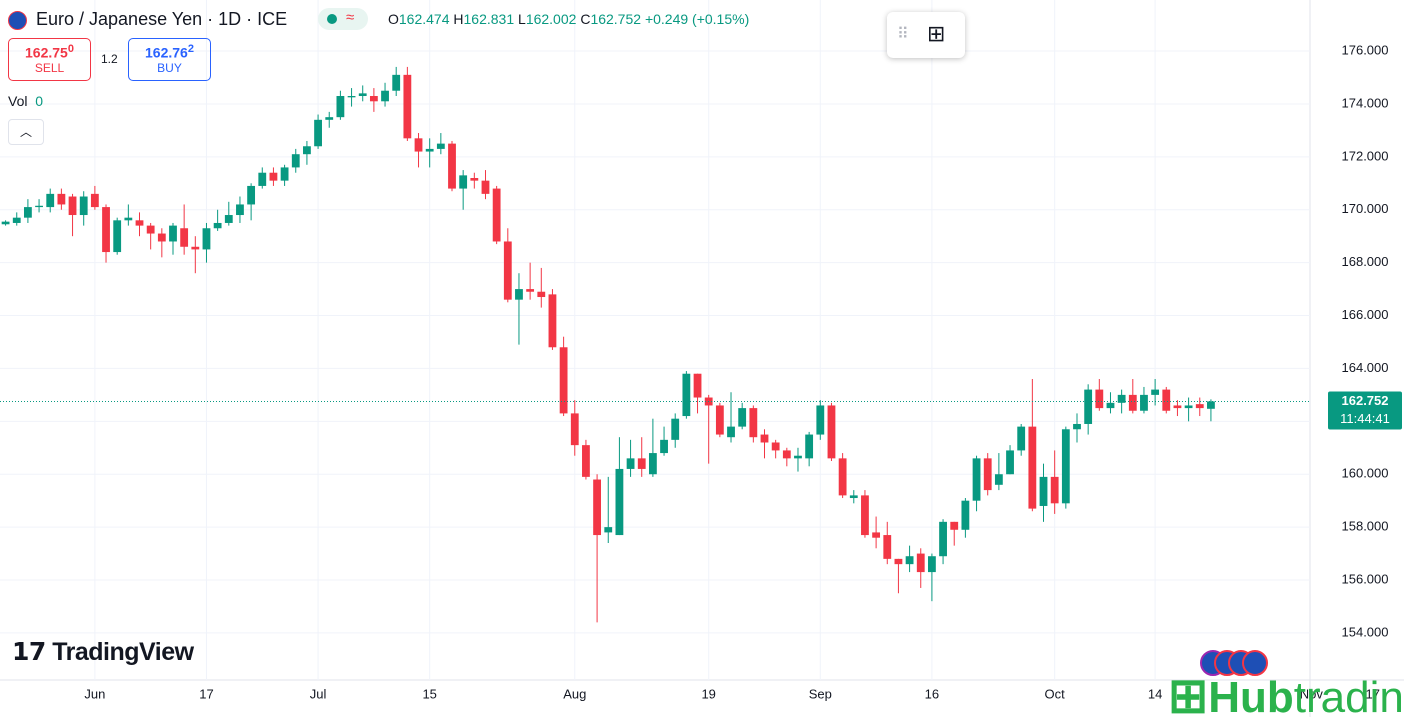 This screenshot has width=1404, height=723. What do you see at coordinates (1365, 400) in the screenshot?
I see `last-price-label: 162.752` at bounding box center [1365, 400].